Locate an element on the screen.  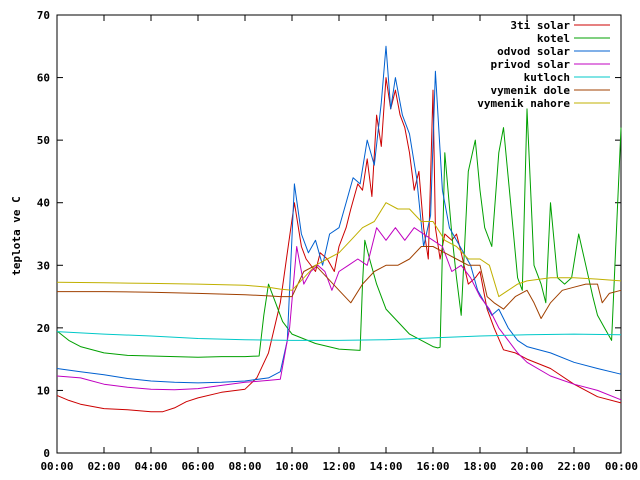
series-line-kutloch is located at coordinates (339, 336).